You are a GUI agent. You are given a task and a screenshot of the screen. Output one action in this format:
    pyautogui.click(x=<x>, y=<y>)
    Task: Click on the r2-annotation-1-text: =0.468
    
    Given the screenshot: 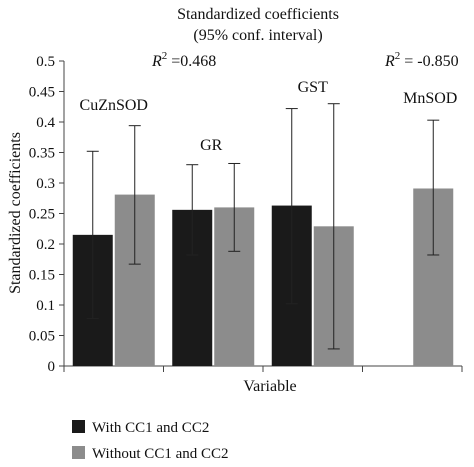 What is the action you would take?
    pyautogui.click(x=191, y=61)
    